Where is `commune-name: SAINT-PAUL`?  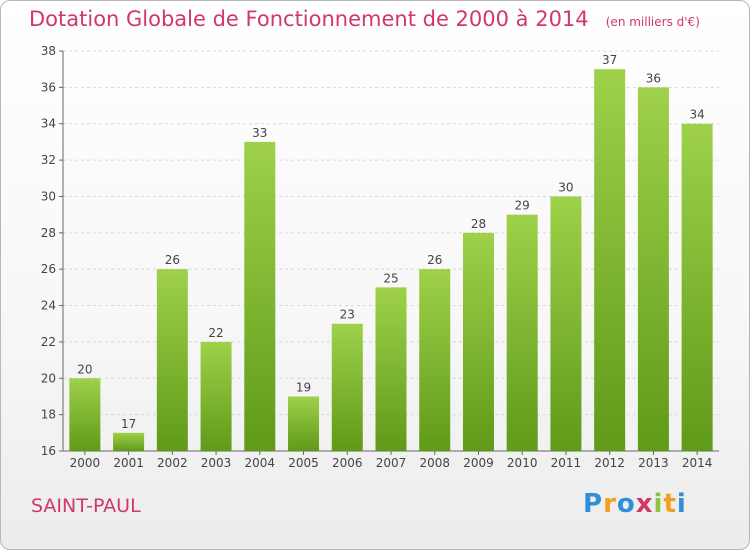
commune-name: SAINT-PAUL is located at coordinates (86, 506).